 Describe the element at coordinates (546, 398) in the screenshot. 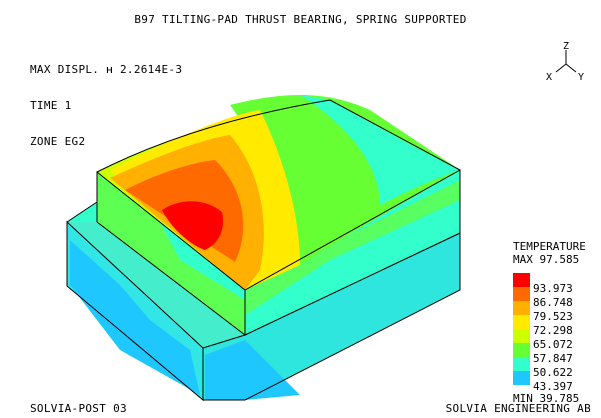

I see `legend-min: MIN 39.785` at that location.